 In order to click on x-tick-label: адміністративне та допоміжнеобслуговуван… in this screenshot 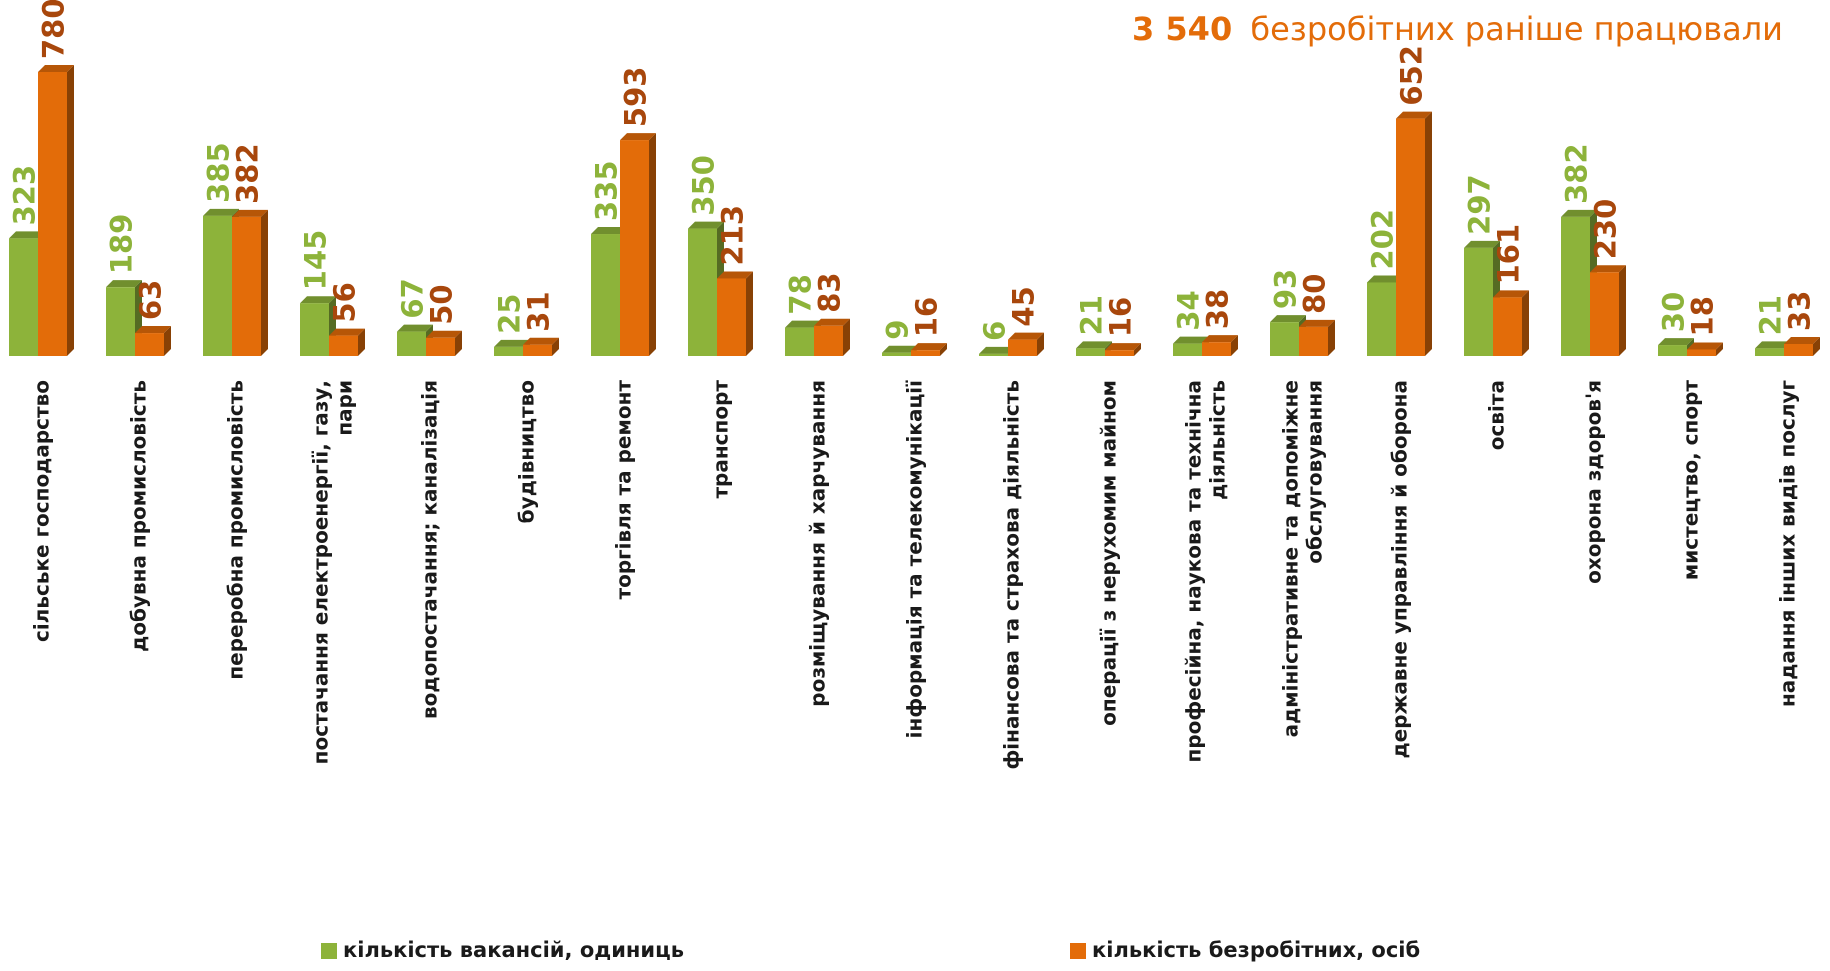, I will do `click(1303, 558)`.